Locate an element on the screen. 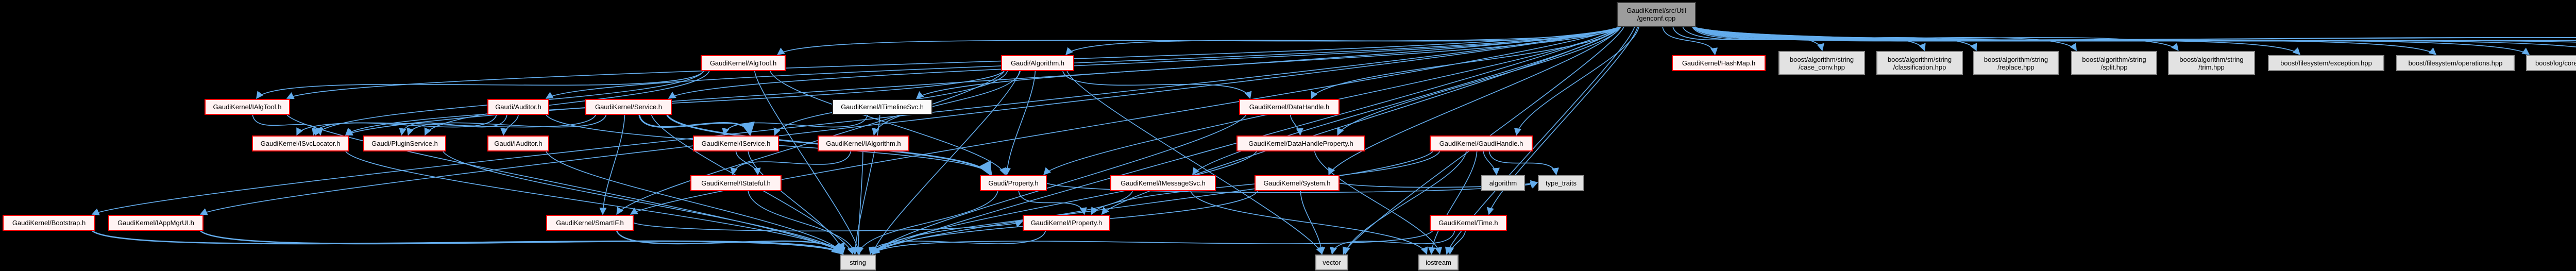 This screenshot has height=271, width=2576. node-gaudikernel-ialgorithm-h: GaudiKernel/IAlgorithm.h is located at coordinates (863, 143).